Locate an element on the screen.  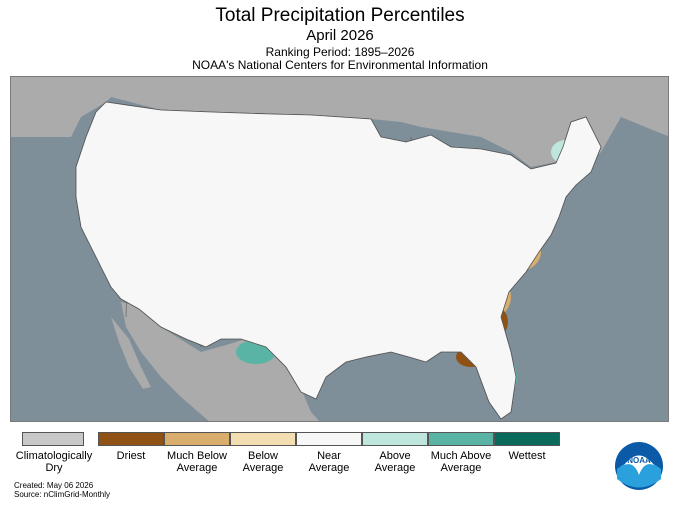
legend-swatch-much-below is located at coordinates (197, 439).